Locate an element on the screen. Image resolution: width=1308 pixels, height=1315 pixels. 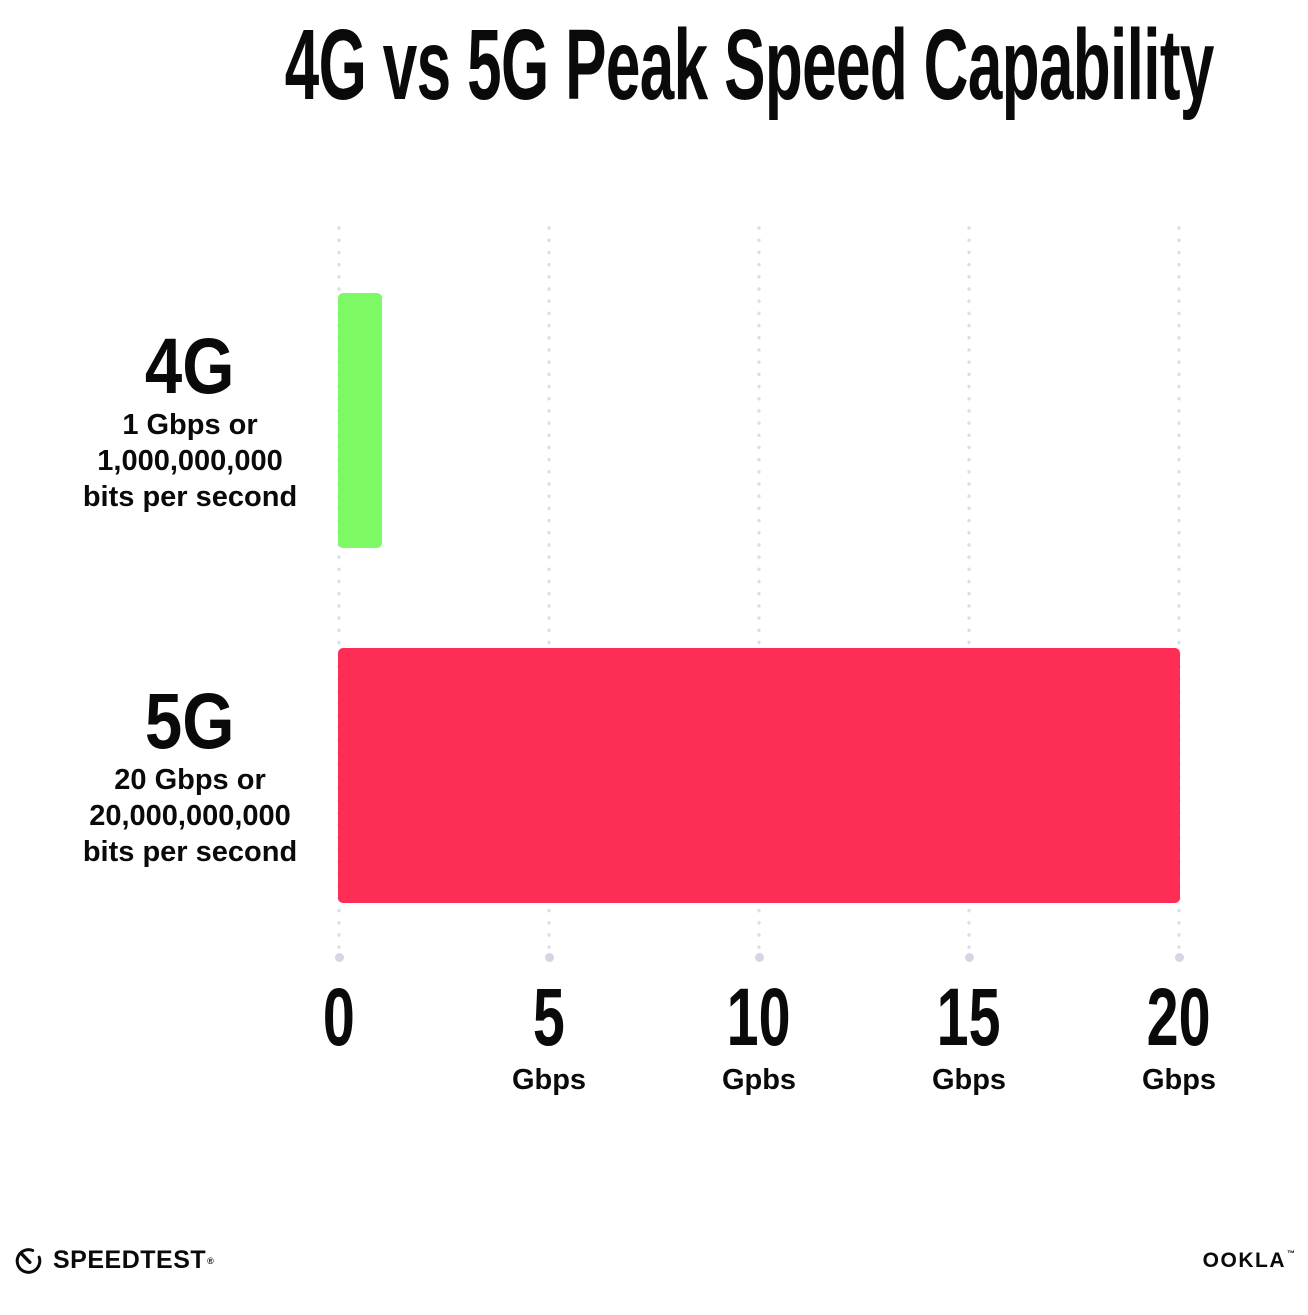
row-label-4g: 4G 1 Gbps or 1,000,000,000 bits per second is located at coordinates (190, 420).